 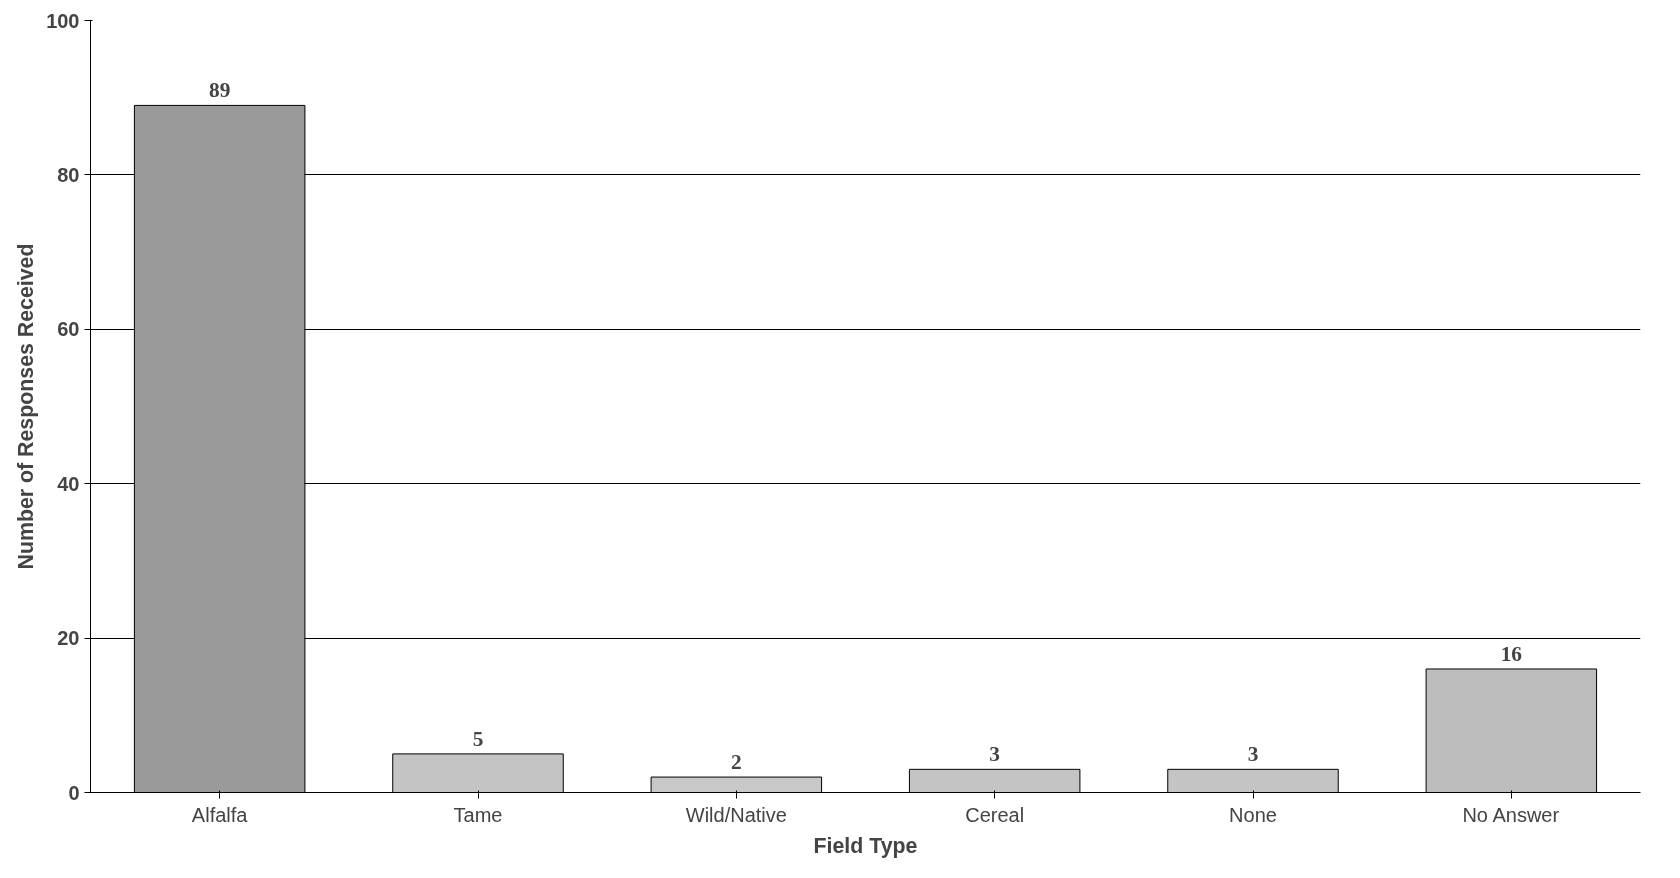 I want to click on y-tick-label: 60, so click(x=68, y=329).